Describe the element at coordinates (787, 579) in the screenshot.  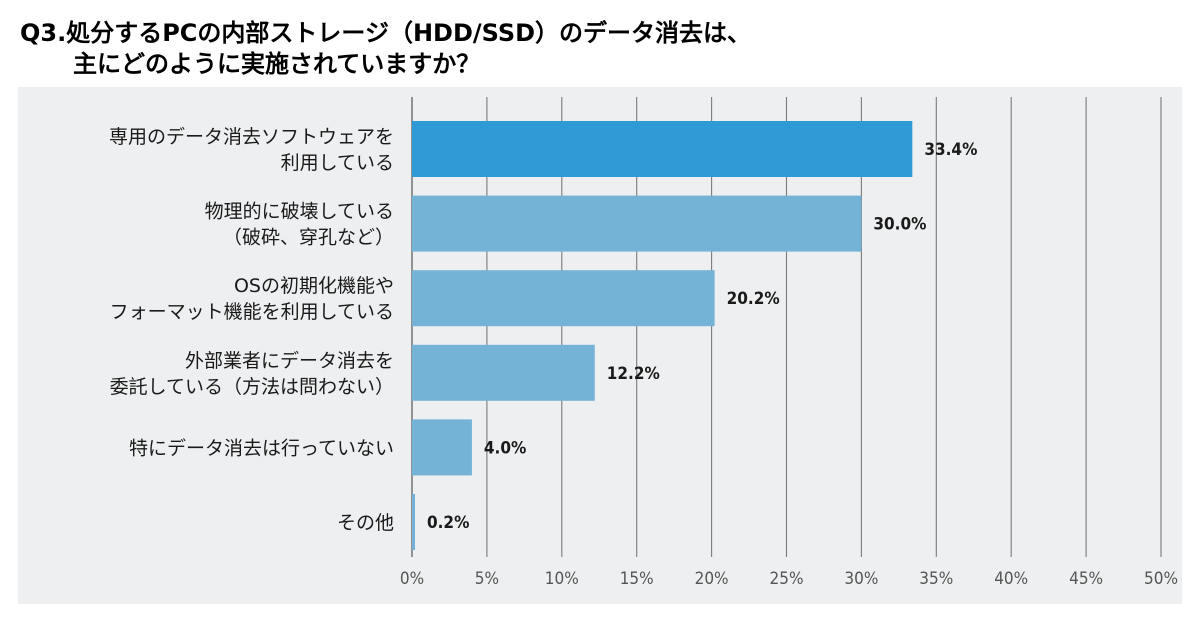
I see `x-tick-label: 25%` at that location.